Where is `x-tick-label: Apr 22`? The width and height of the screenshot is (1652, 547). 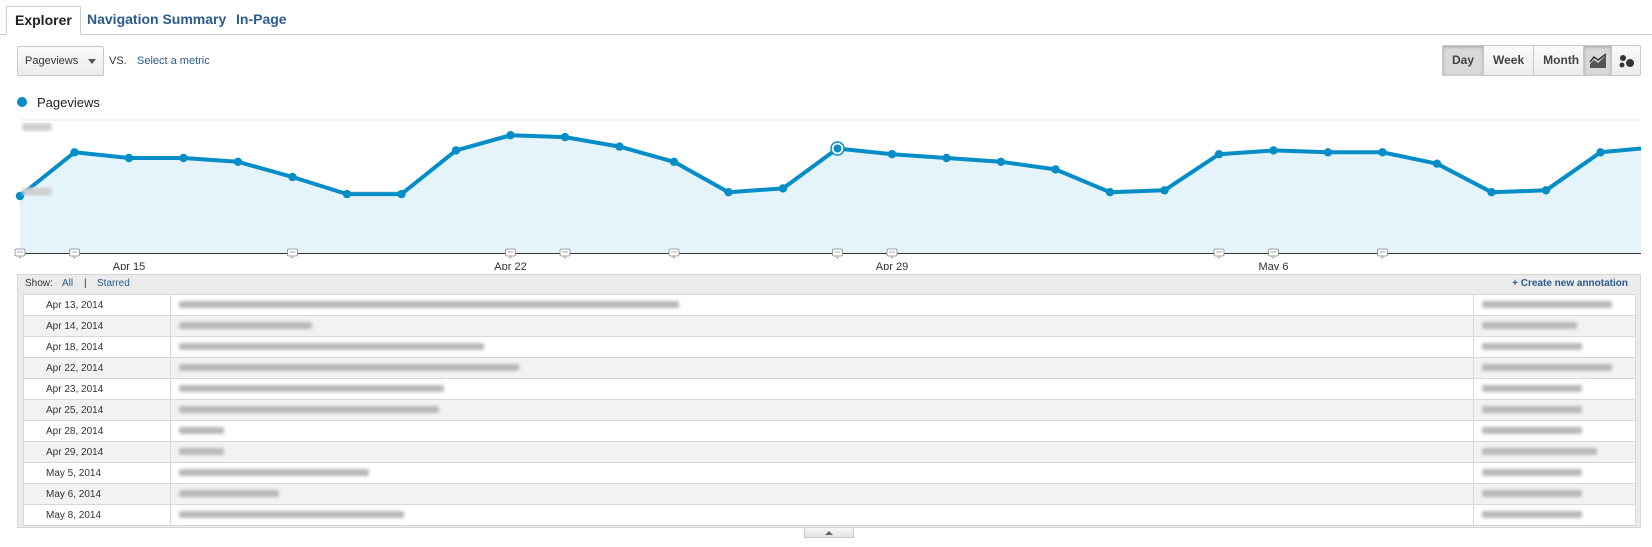
x-tick-label: Apr 22 is located at coordinates (510, 265).